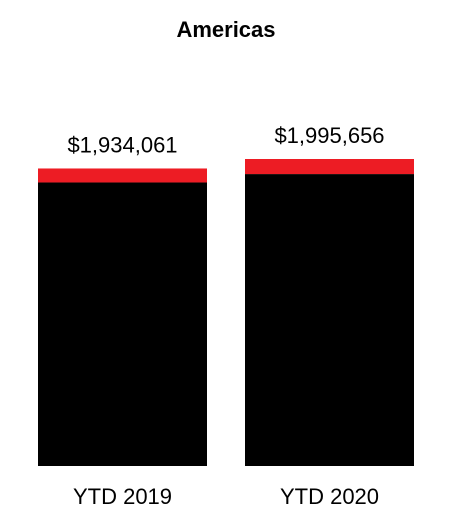 This screenshot has height=532, width=452. Describe the element at coordinates (329, 496) in the screenshot. I see `x-tick-label: YTD 2020` at that location.